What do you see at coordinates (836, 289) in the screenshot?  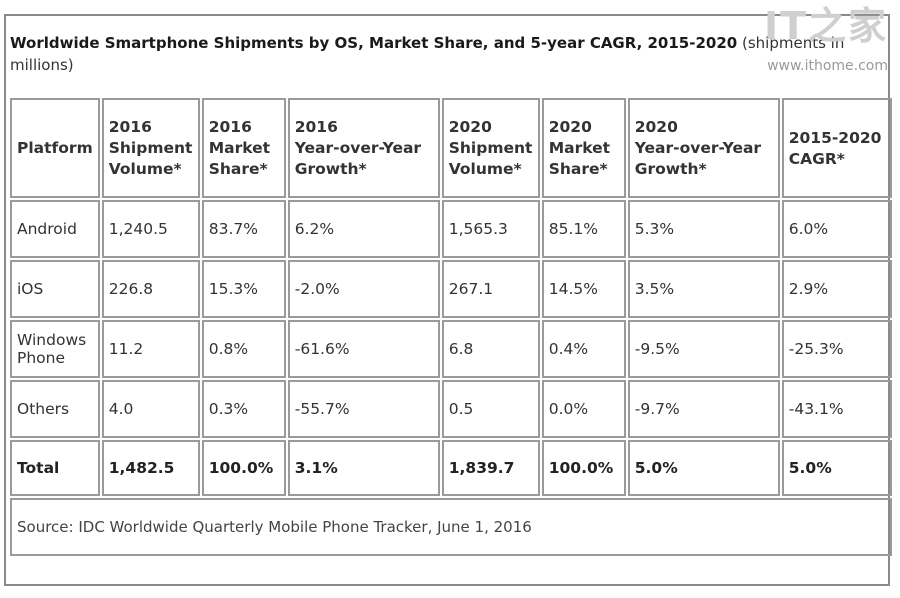 I see `cell-cagr: 2.9%` at bounding box center [836, 289].